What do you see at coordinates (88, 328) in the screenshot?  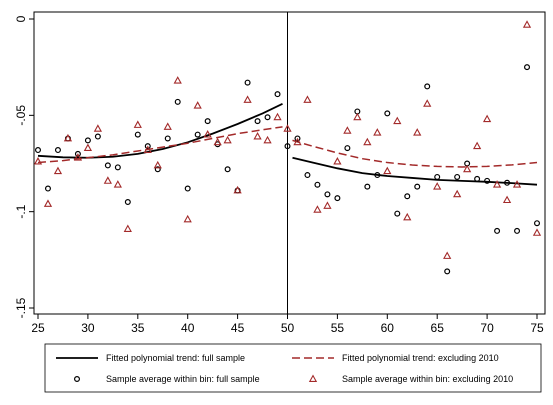 I see `x-tick-label: 30` at bounding box center [88, 328].